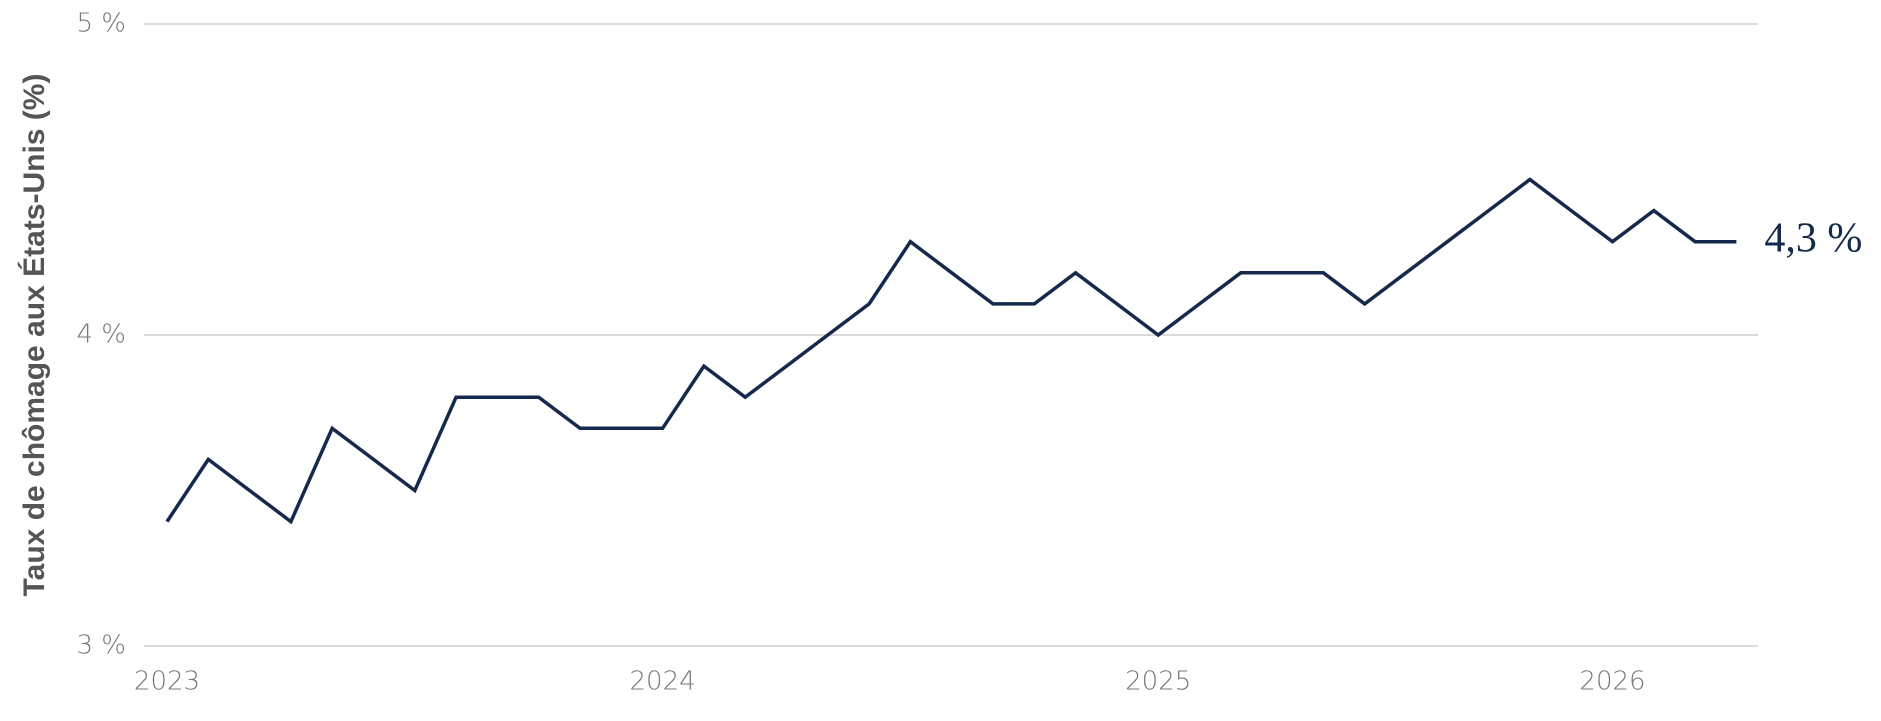 This screenshot has height=721, width=1881. I want to click on y-tick-label: 5 %, so click(101, 24).